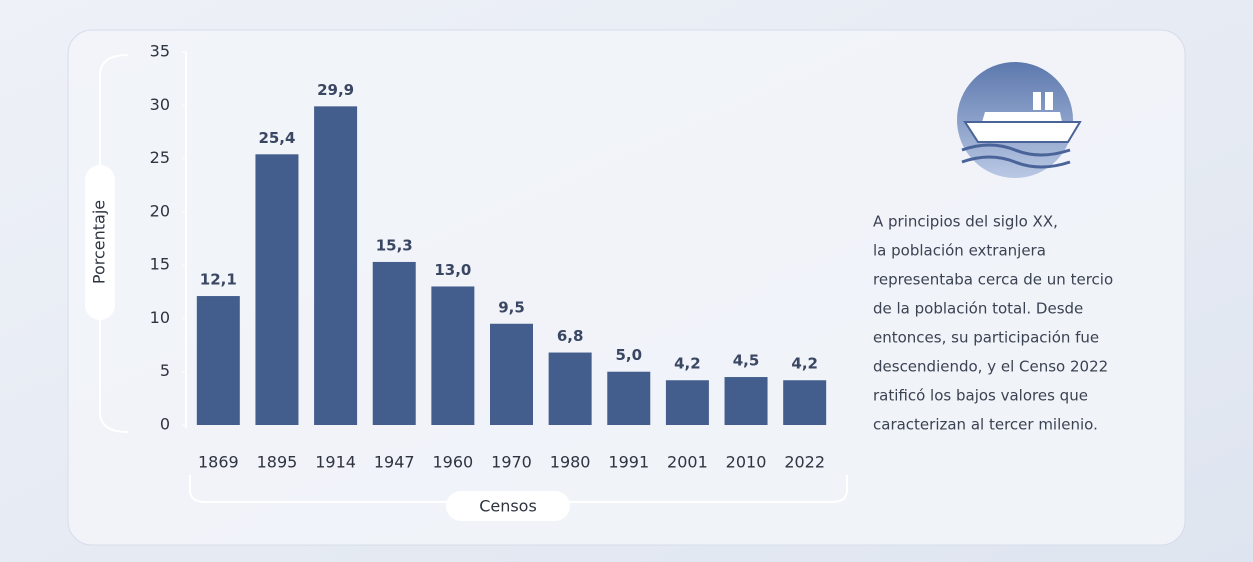  I want to click on value-label: 9,5, so click(511, 307).